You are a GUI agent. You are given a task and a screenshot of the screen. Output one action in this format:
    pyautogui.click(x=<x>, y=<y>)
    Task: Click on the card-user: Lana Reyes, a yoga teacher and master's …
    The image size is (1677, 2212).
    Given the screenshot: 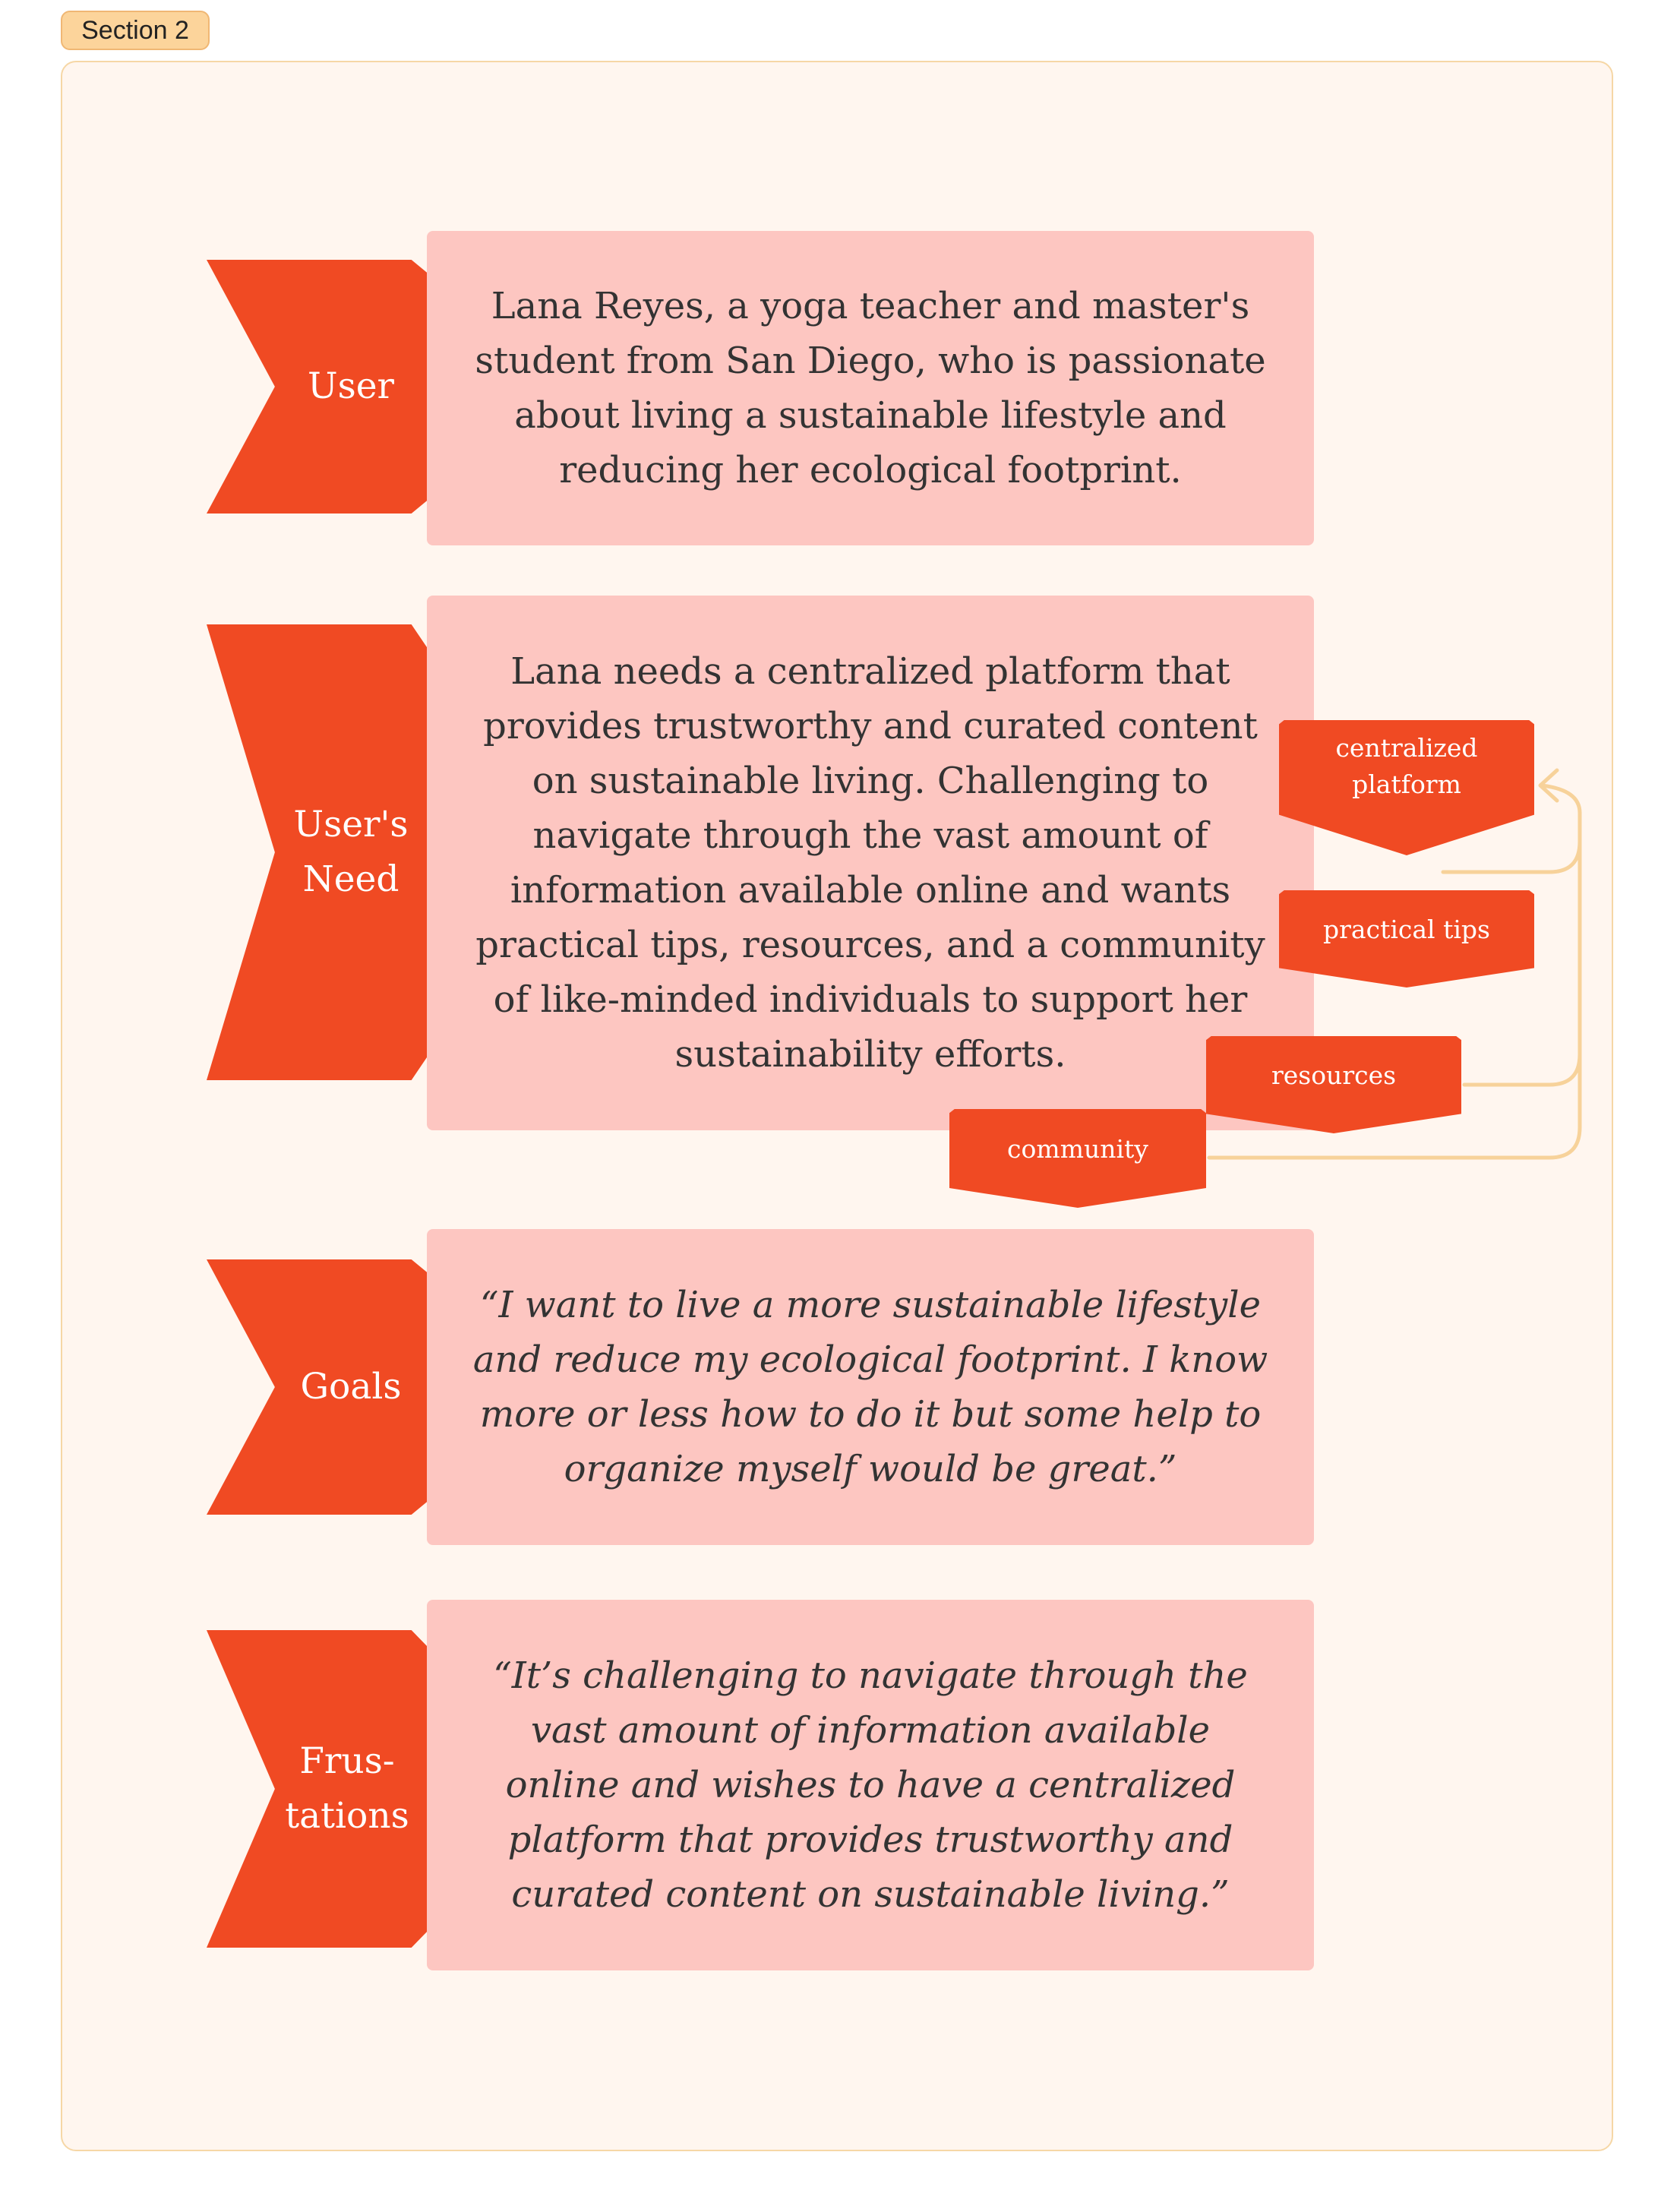 What is the action you would take?
    pyautogui.click(x=870, y=388)
    